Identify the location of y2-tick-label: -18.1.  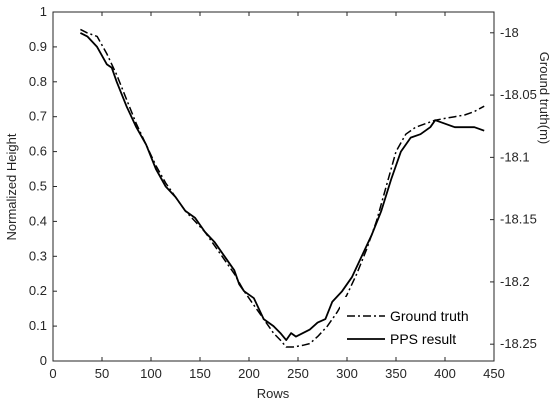
(515, 156).